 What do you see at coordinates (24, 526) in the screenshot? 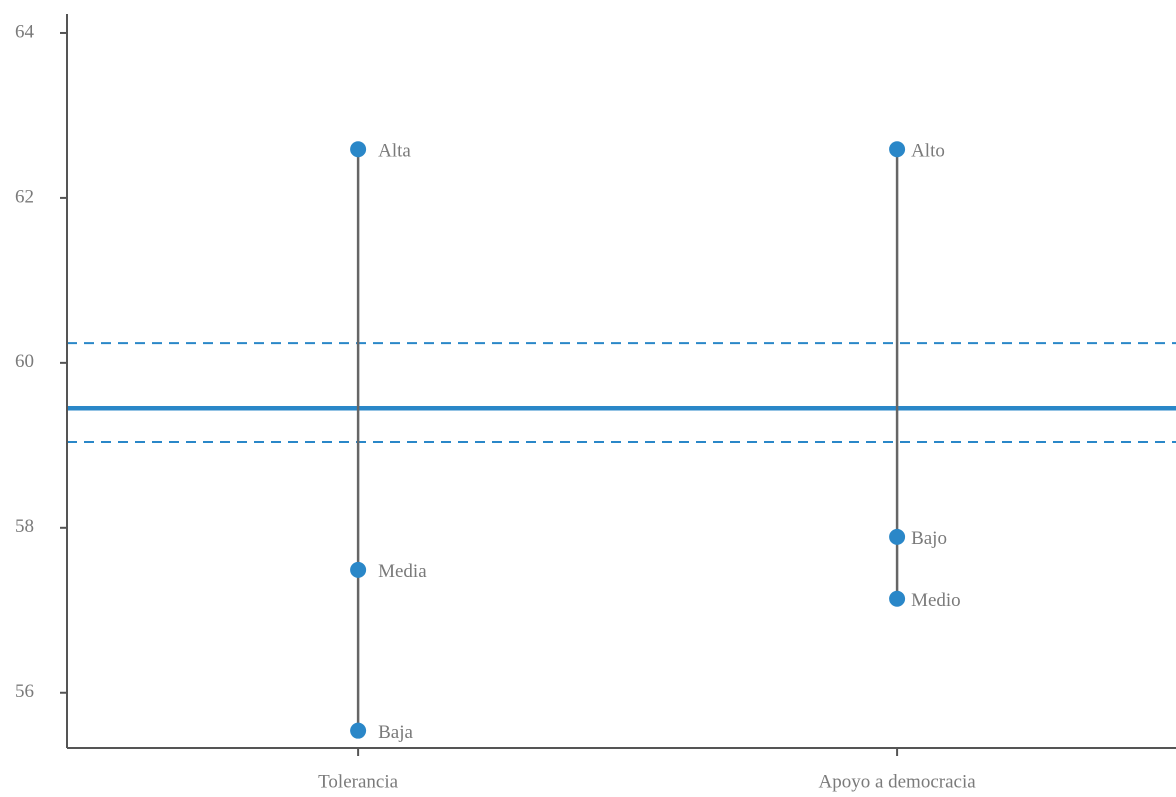
I see `y-tick-label: 58` at bounding box center [24, 526].